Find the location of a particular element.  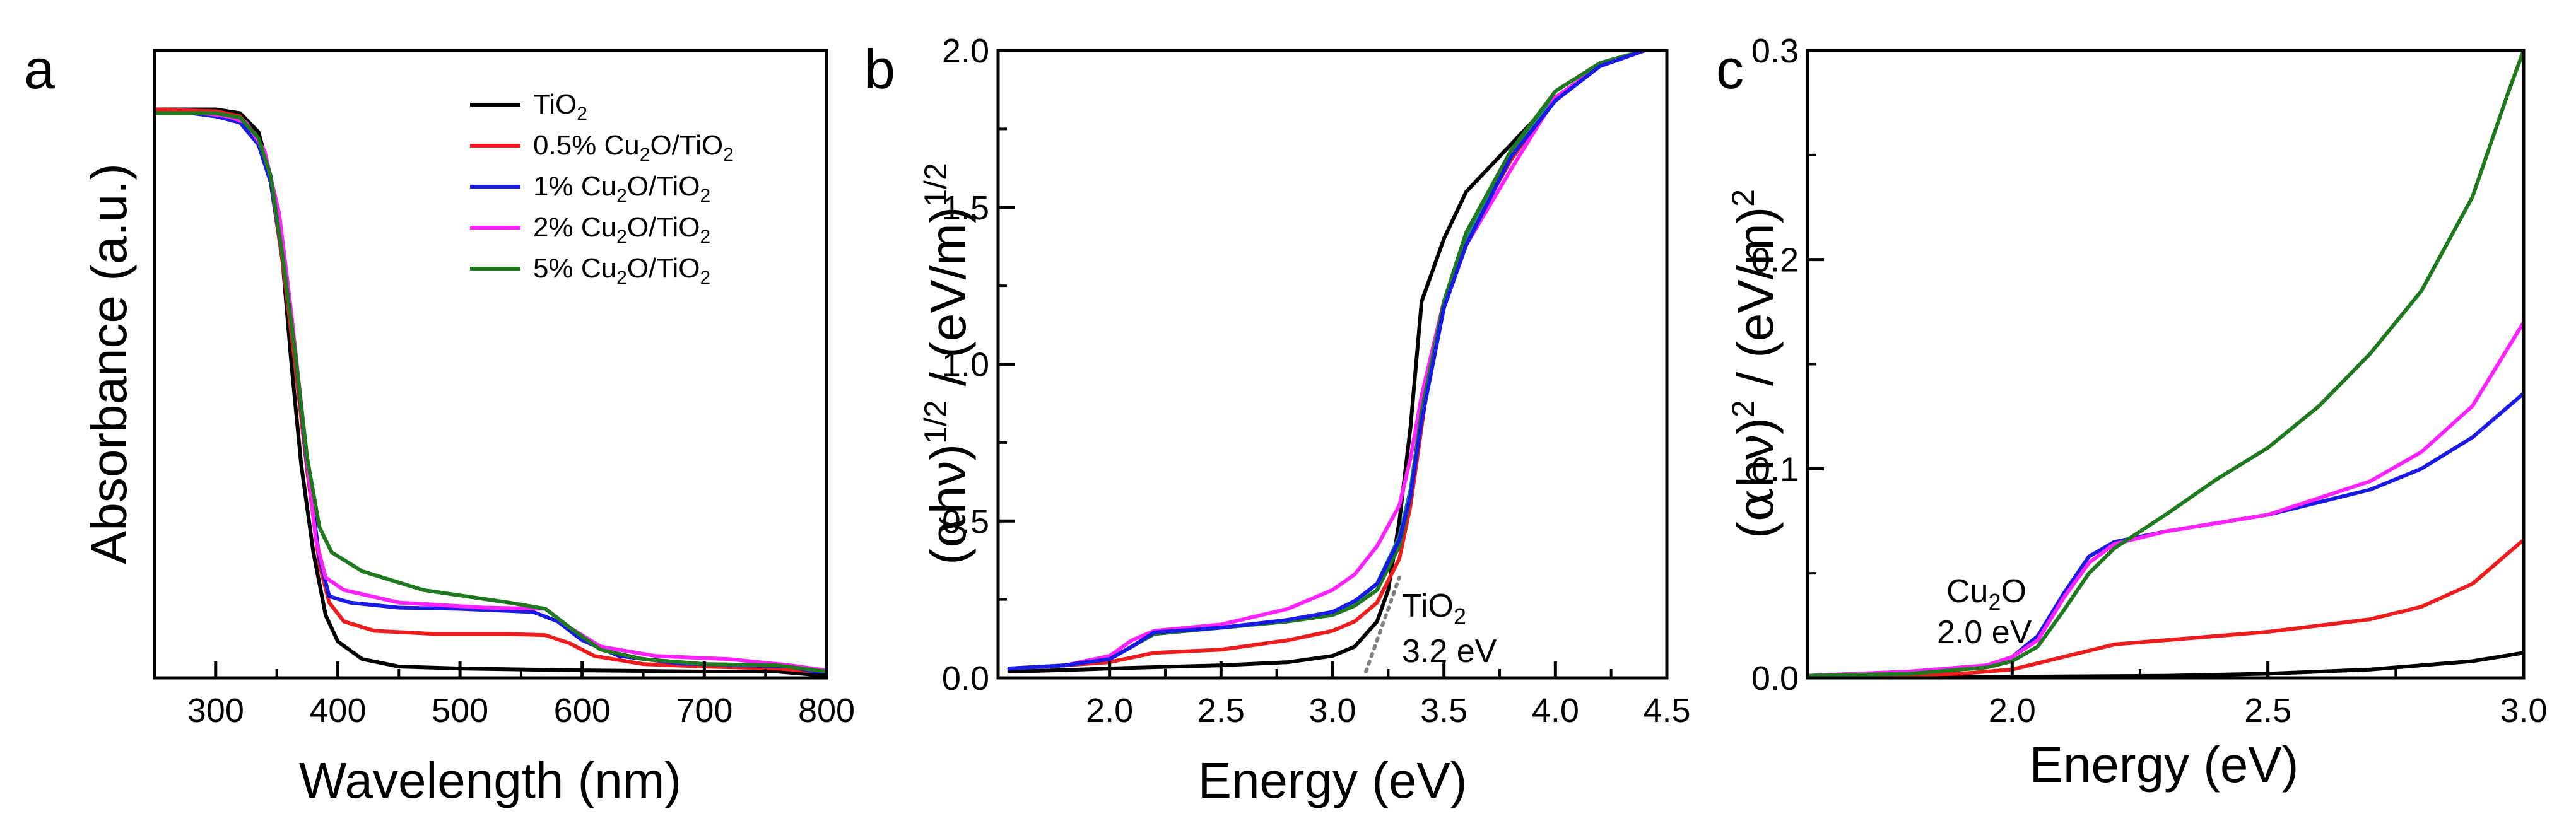

legend-label-2: 1% Cu2O/TiO2 is located at coordinates (621, 188).